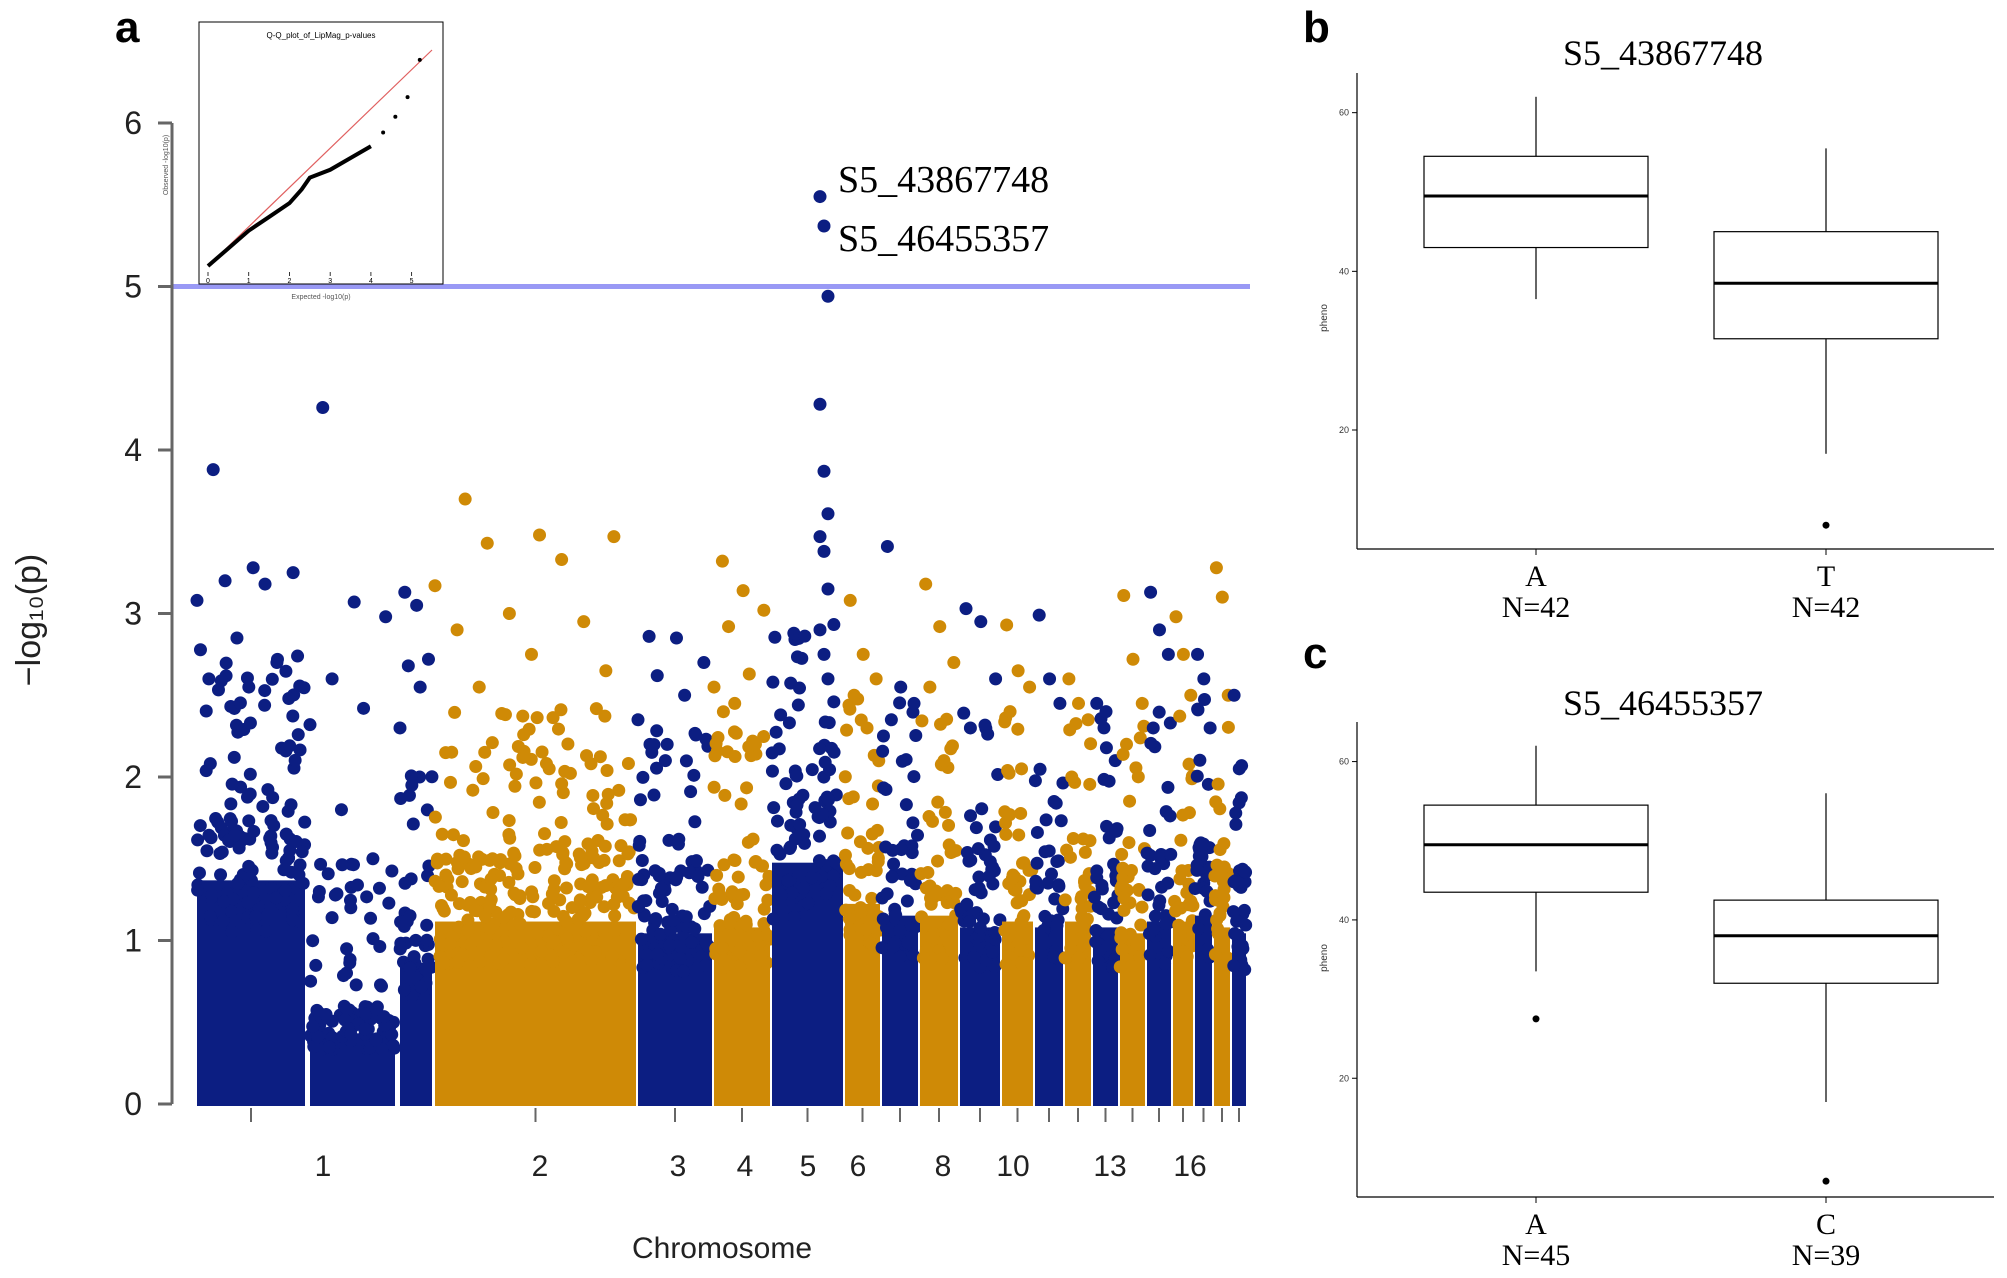 The height and width of the screenshot is (1278, 2007). What do you see at coordinates (133, 941) in the screenshot?
I see `y-tick-label: 1` at bounding box center [133, 941].